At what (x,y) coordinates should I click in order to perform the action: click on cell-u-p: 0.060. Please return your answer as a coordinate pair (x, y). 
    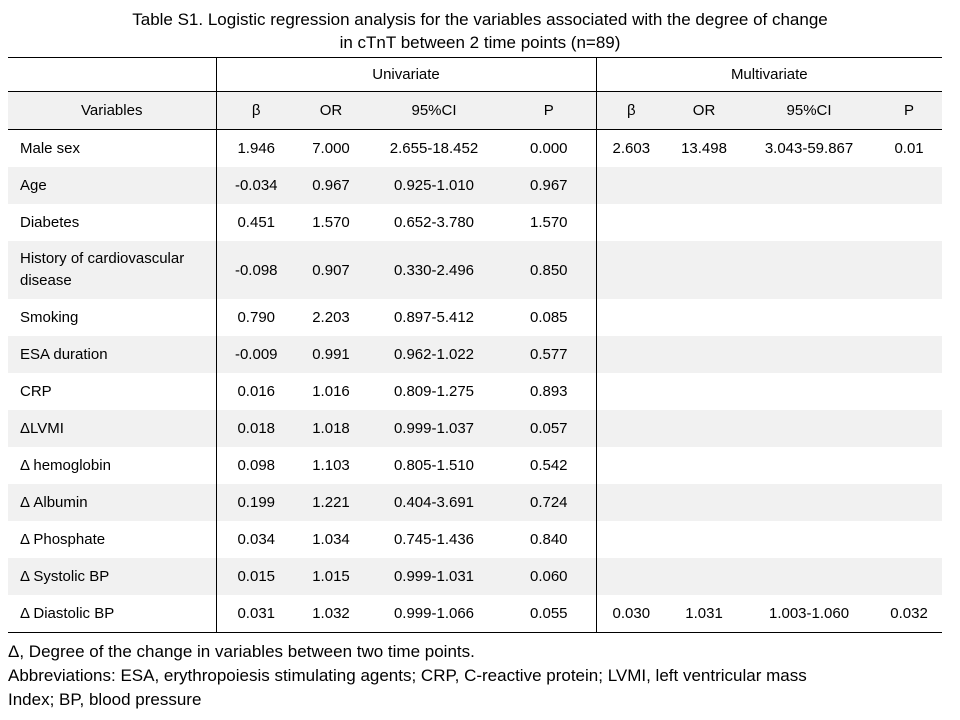
    Looking at the image, I should click on (549, 576).